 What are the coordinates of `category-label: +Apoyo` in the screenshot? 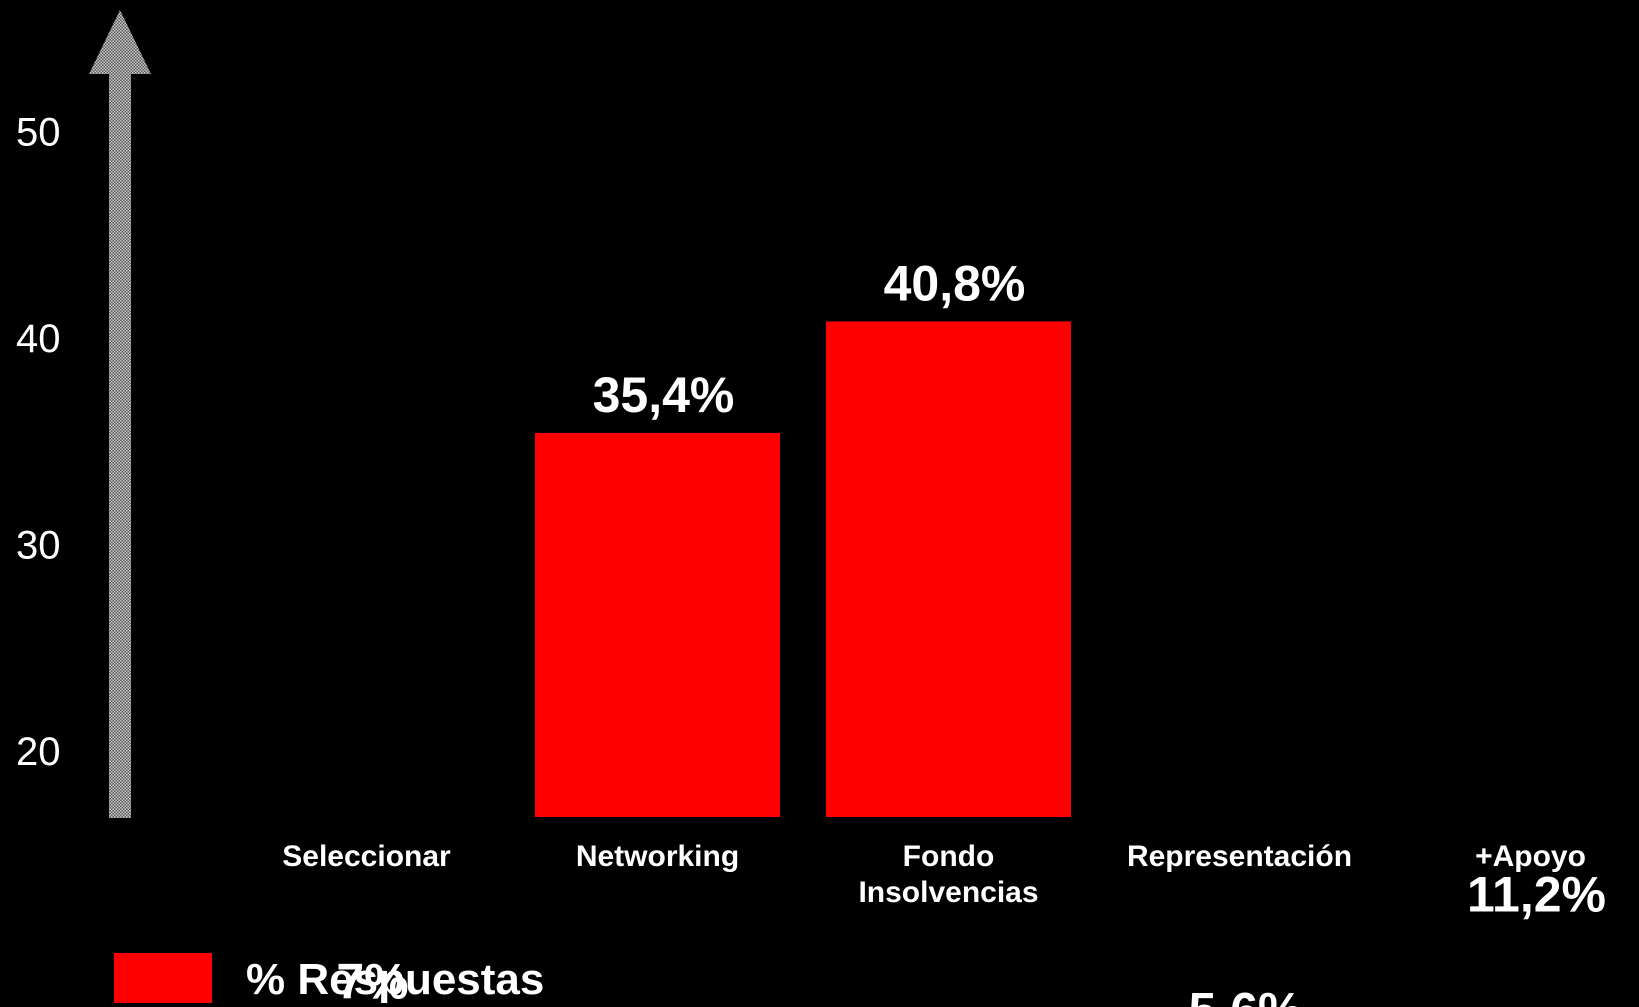 It's located at (1530, 856).